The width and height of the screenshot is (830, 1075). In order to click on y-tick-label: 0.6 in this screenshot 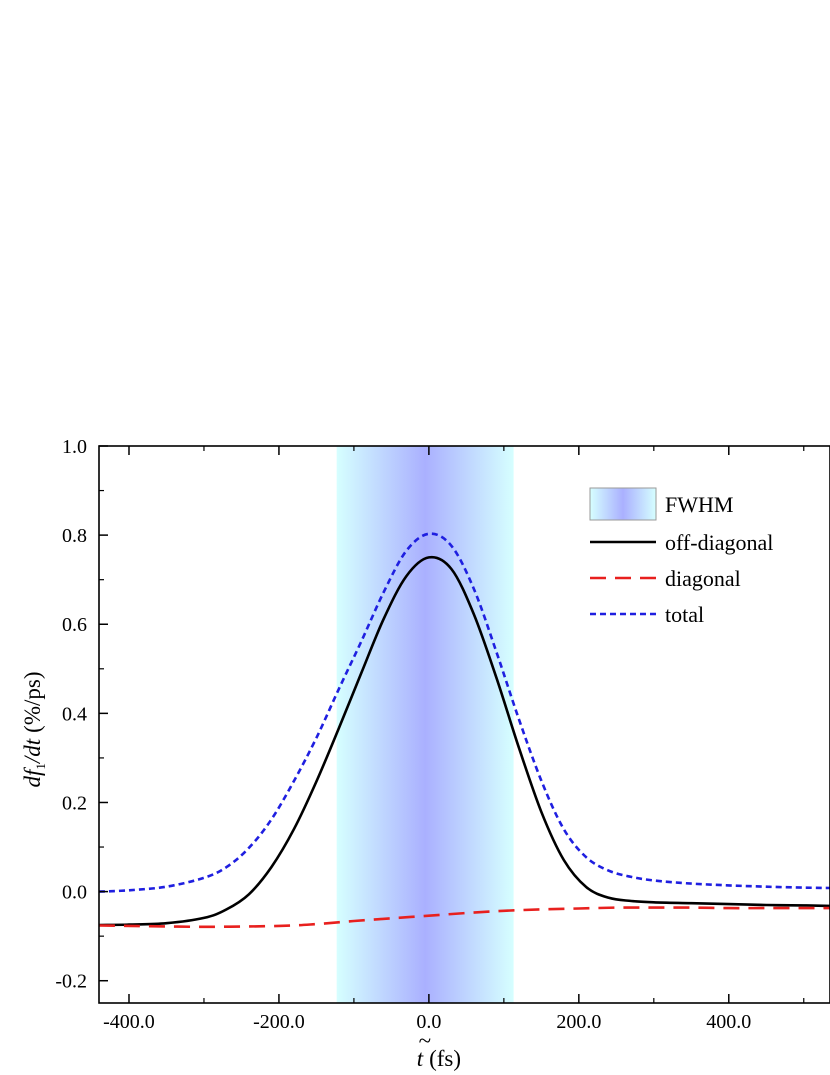, I will do `click(74, 625)`.